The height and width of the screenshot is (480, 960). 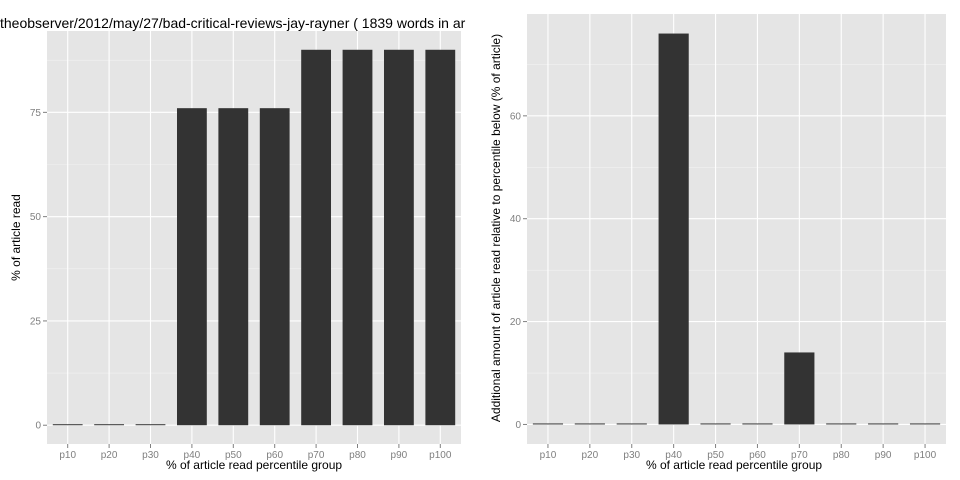 I want to click on right-y-tick-label: 20, so click(x=516, y=322).